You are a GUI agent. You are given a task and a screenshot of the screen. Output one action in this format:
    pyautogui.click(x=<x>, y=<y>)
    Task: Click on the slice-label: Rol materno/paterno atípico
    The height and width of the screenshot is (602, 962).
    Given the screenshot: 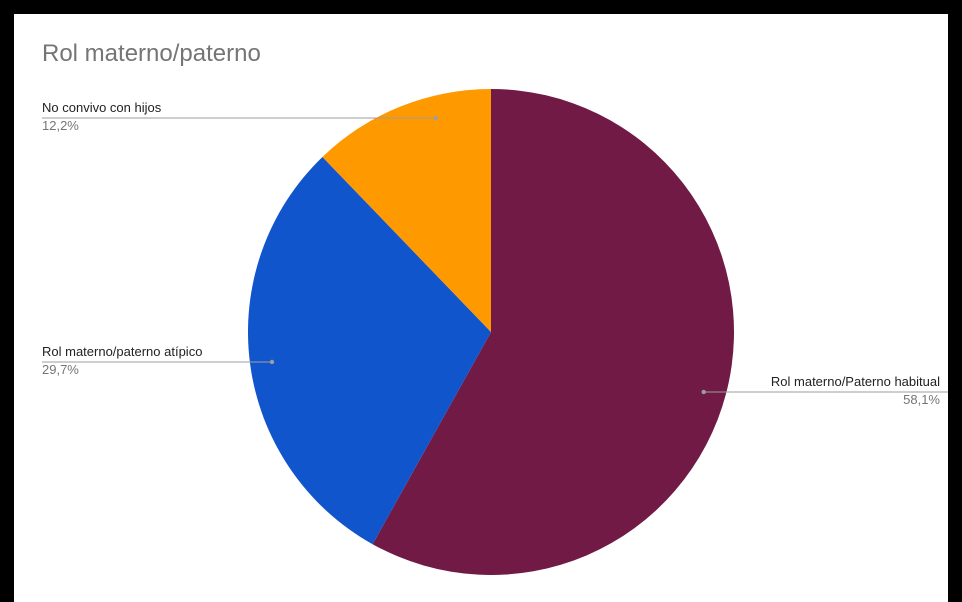 What is the action you would take?
    pyautogui.click(x=122, y=351)
    